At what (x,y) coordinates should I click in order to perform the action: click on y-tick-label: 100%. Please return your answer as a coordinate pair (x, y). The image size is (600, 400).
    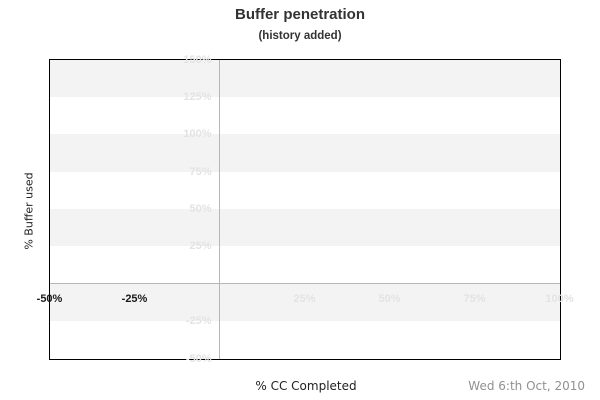
    Looking at the image, I should click on (197, 134).